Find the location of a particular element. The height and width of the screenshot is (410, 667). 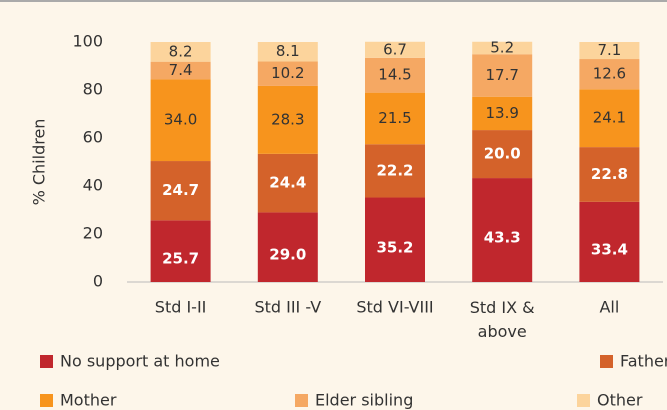

value-label: 24.1 is located at coordinates (609, 118).